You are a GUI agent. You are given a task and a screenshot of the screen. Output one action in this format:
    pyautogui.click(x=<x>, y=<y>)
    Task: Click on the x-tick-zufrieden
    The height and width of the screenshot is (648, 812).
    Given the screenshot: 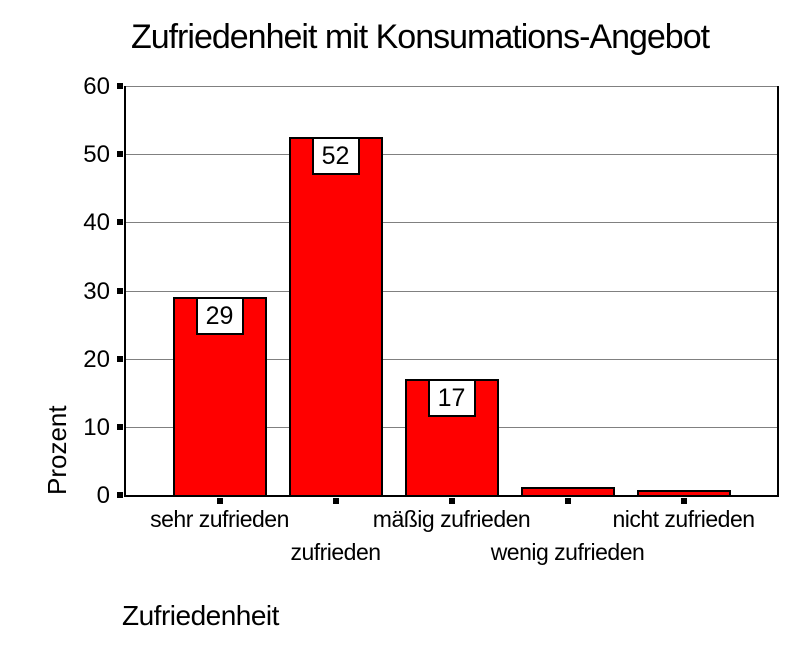 What is the action you would take?
    pyautogui.click(x=335, y=501)
    